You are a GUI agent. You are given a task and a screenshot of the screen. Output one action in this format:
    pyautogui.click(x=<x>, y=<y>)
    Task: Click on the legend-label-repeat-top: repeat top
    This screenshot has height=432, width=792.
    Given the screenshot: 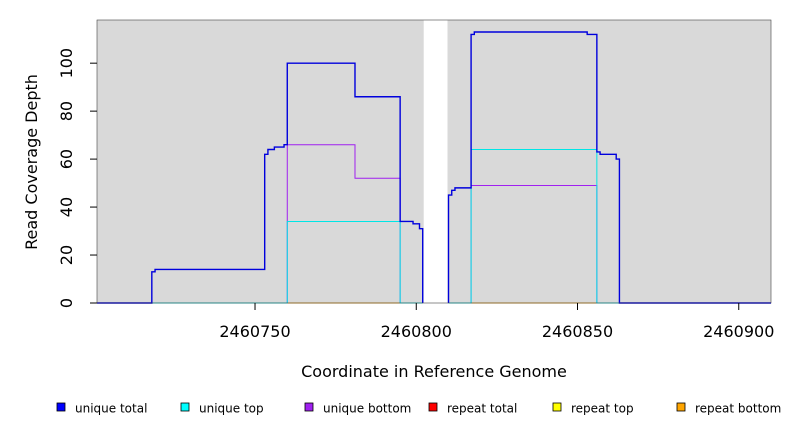 What is the action you would take?
    pyautogui.click(x=602, y=409)
    